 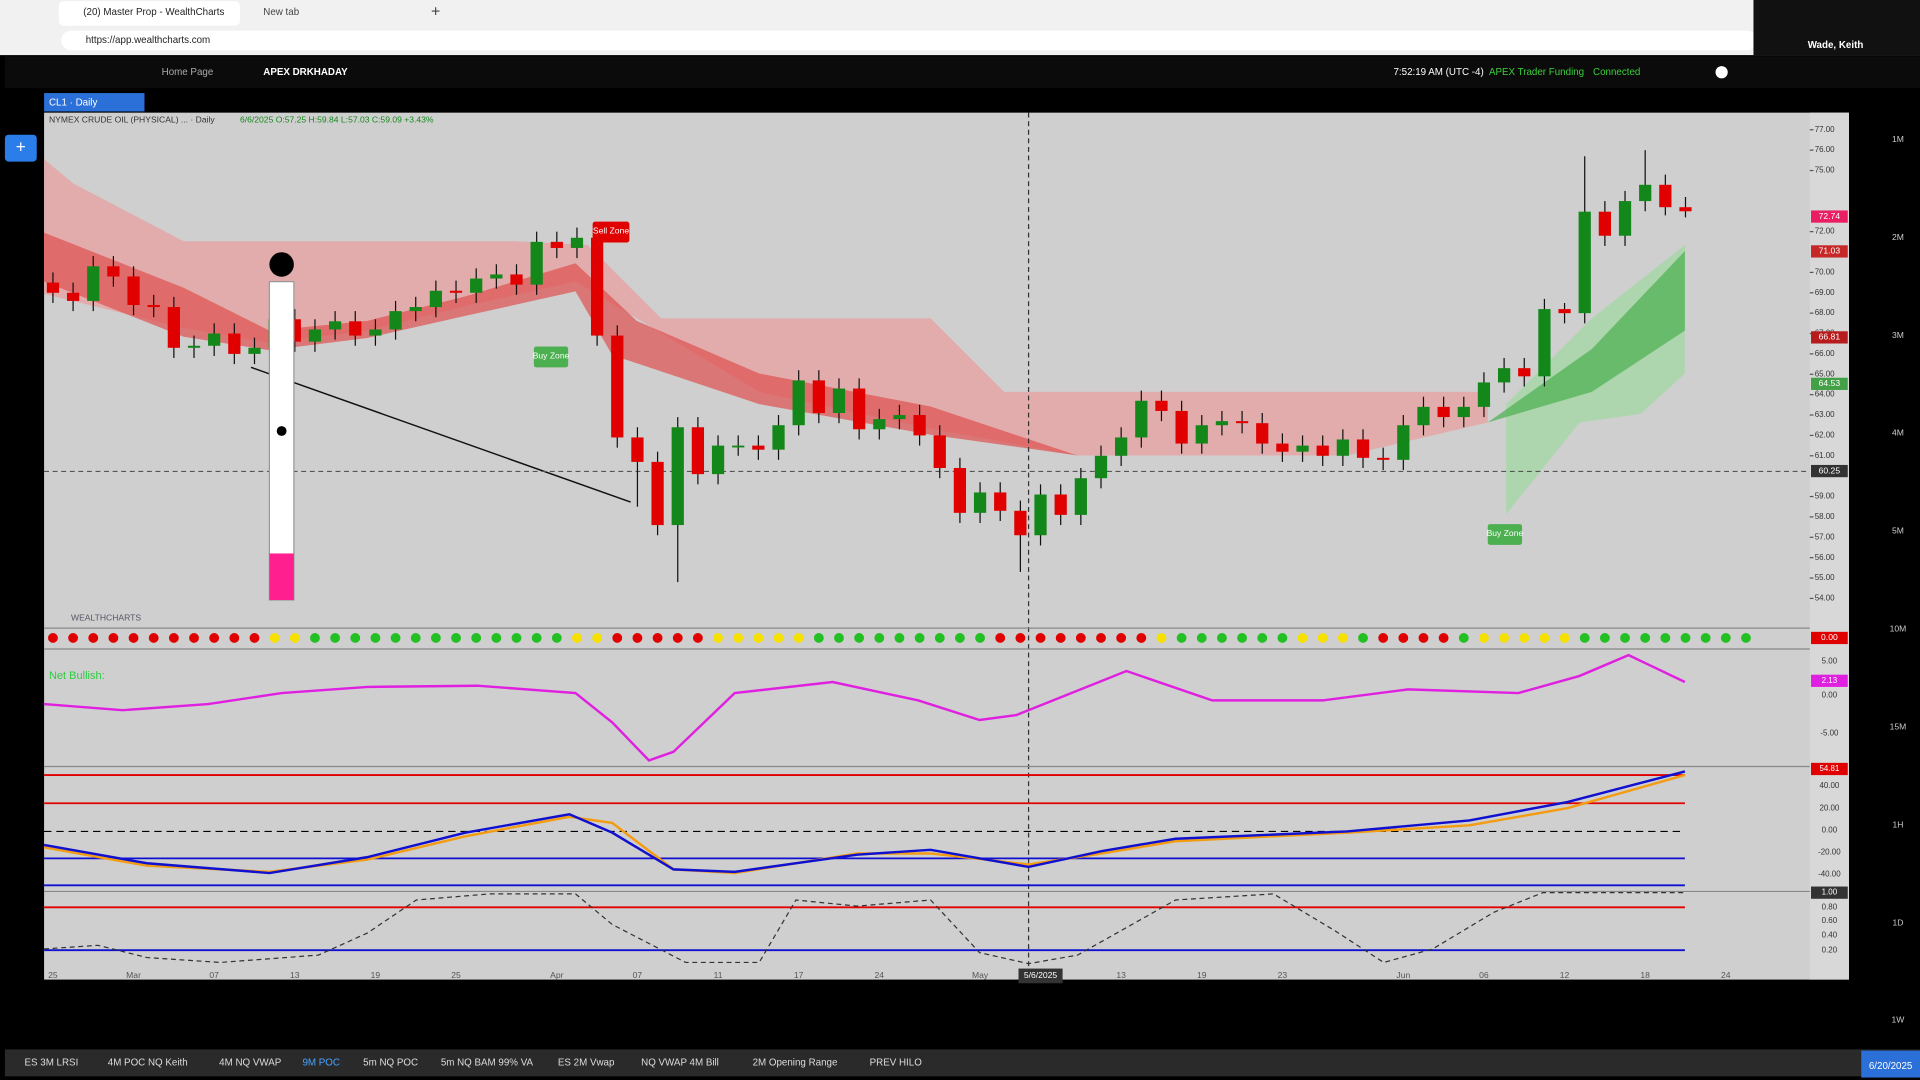 I want to click on indicator-tick: 54.81, so click(x=1829, y=768).